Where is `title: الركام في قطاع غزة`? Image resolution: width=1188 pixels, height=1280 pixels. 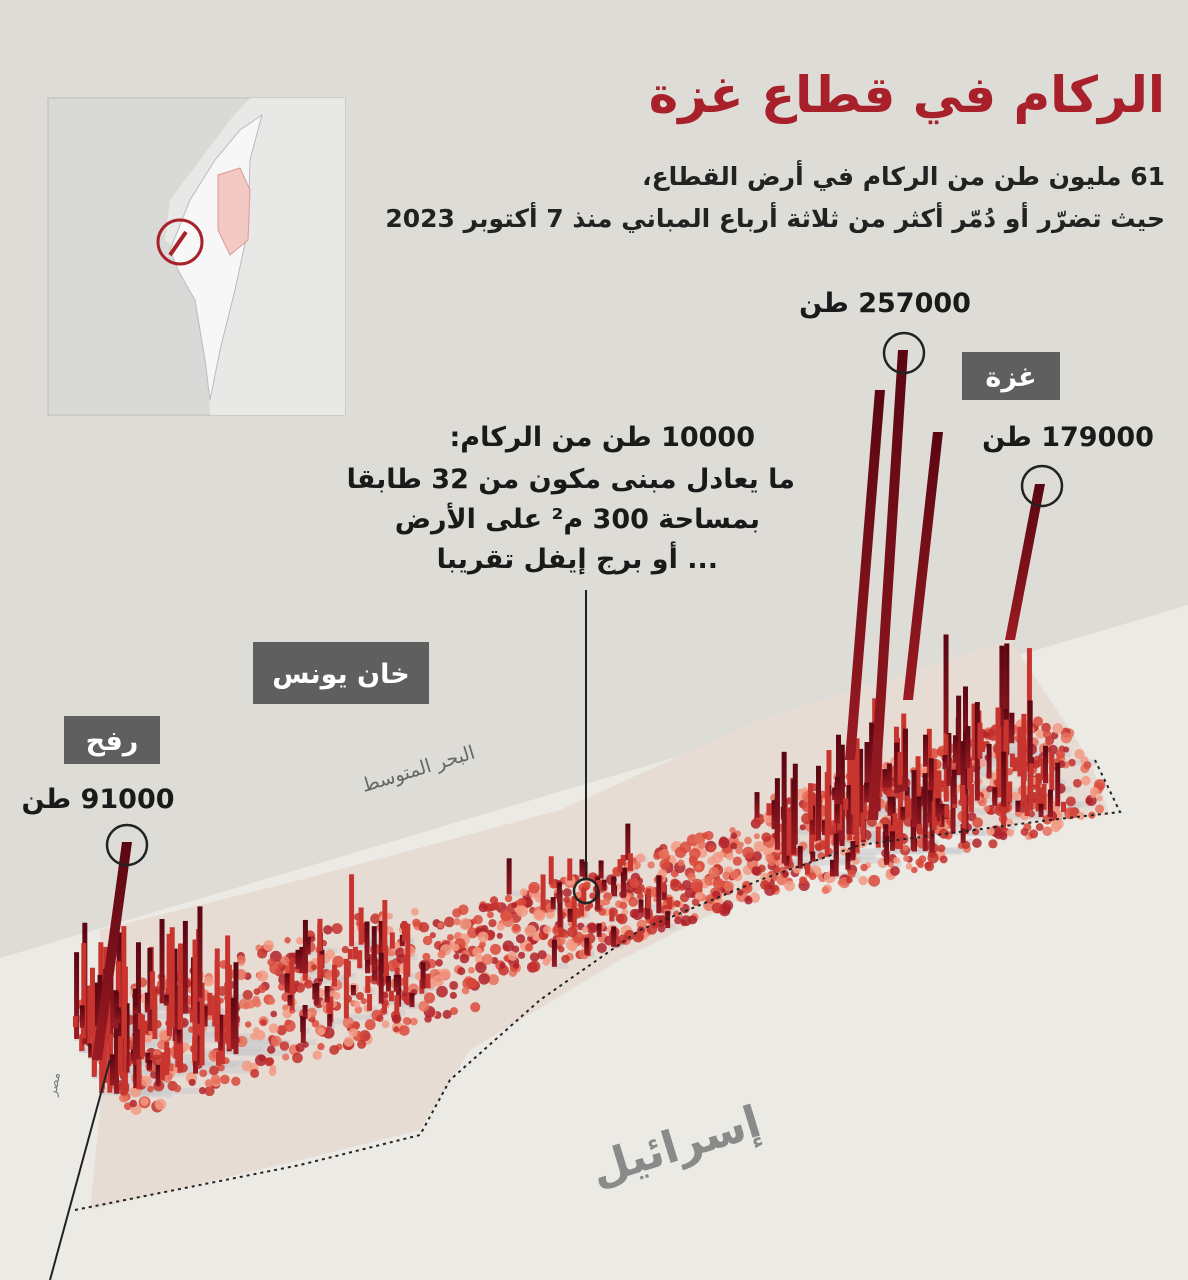
title: الركام في قطاع غزة is located at coordinates (907, 95).